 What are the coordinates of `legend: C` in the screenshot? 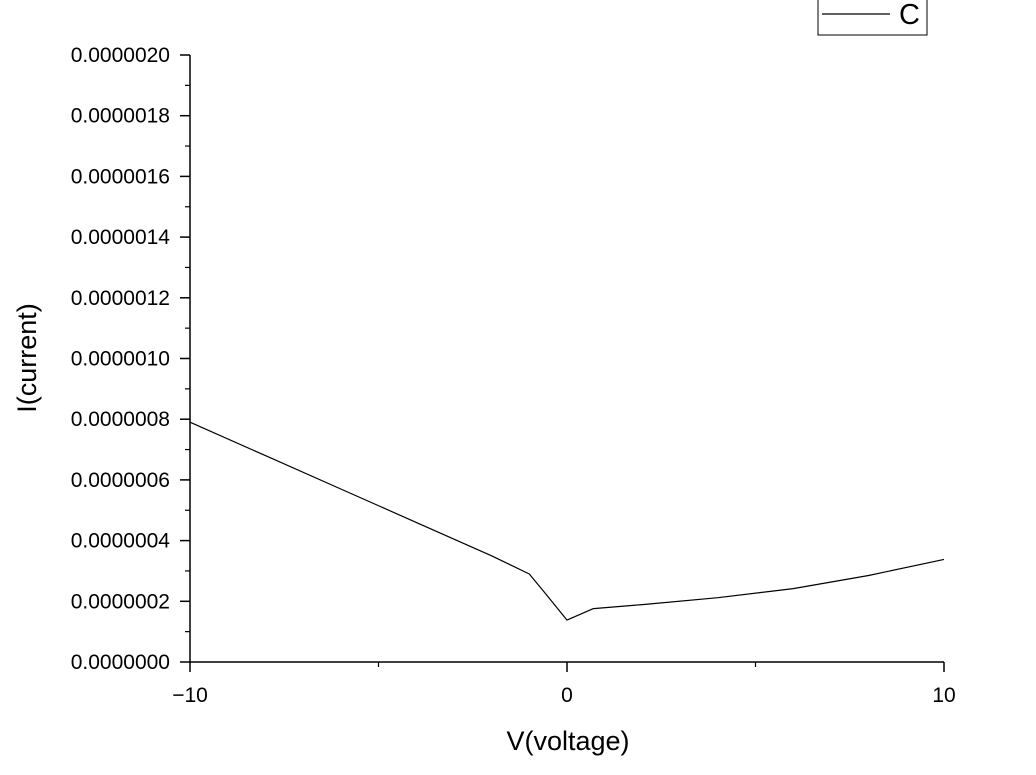 It's located at (872, 18).